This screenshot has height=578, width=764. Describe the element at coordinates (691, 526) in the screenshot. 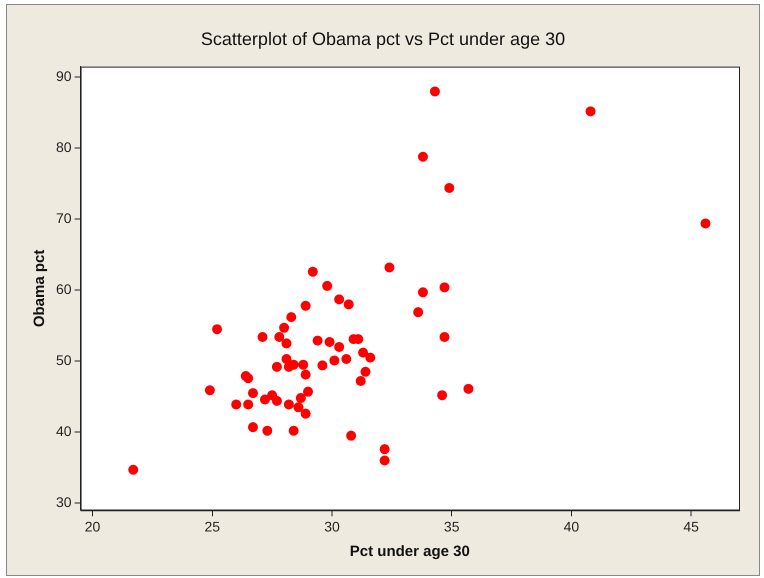

I see `x-tick-label: 45` at that location.